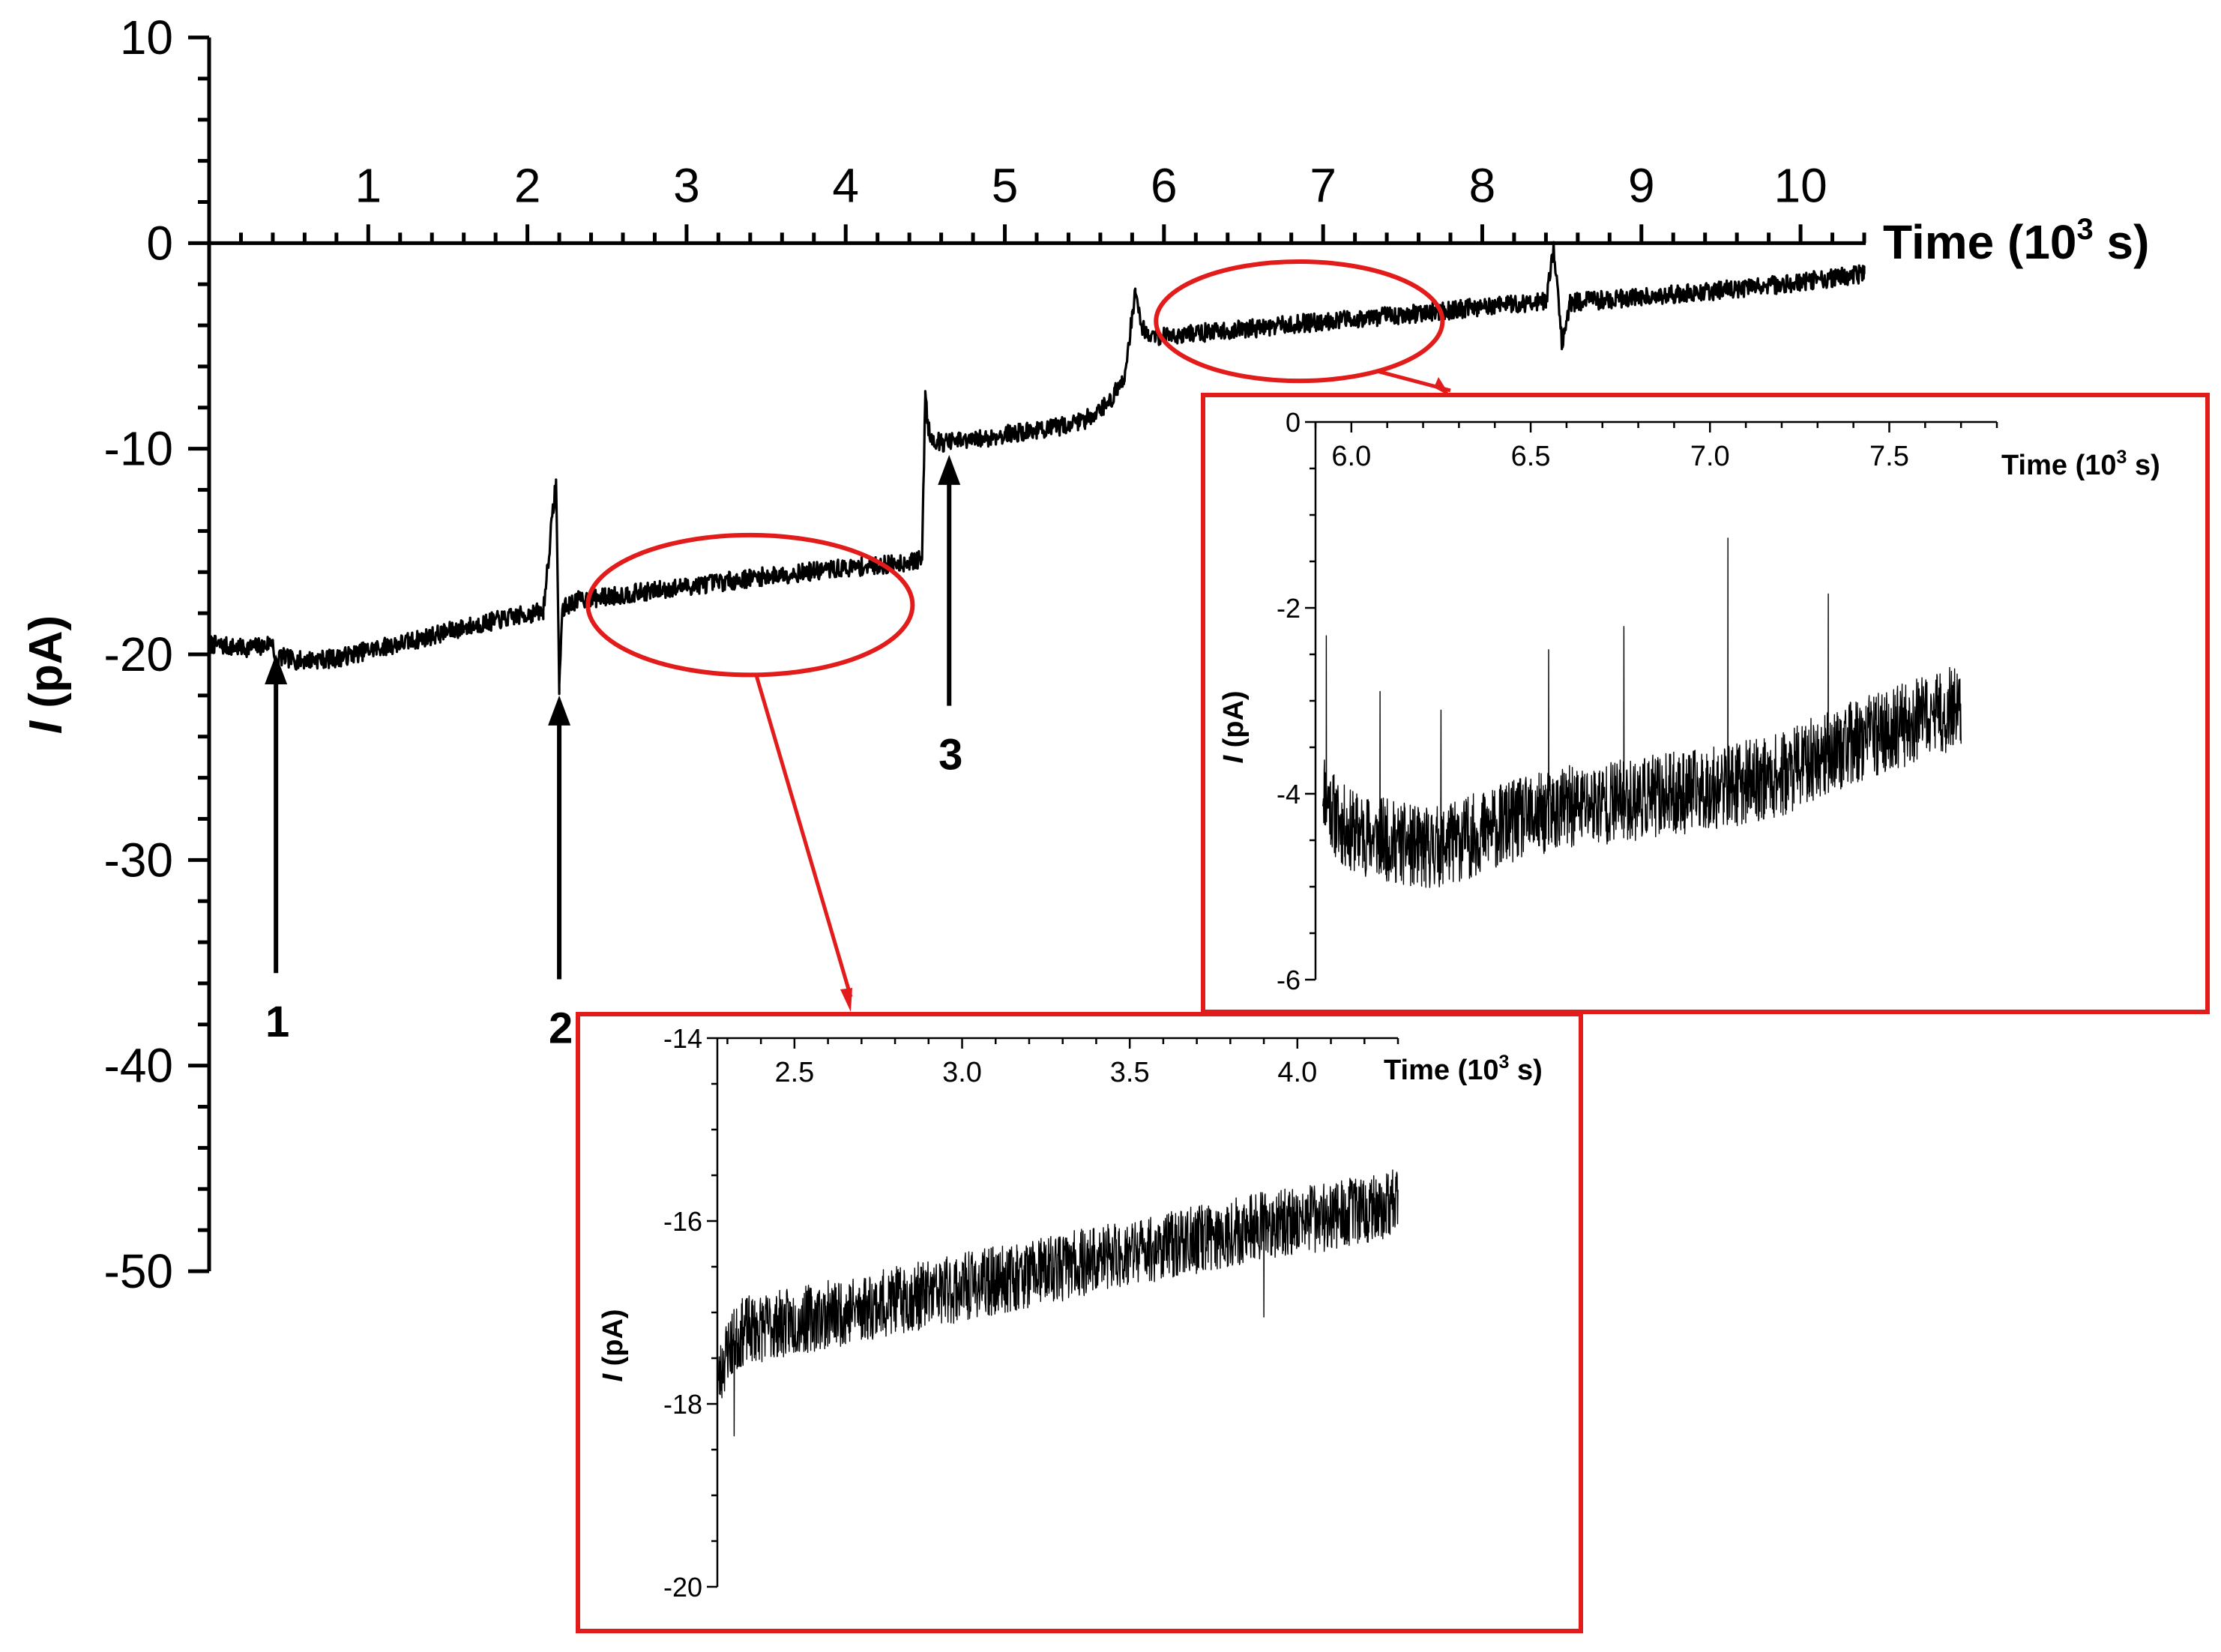 Image resolution: width=2221 pixels, height=1652 pixels. Describe the element at coordinates (1293, 422) in the screenshot. I see `late-y-tick-label: 0` at that location.